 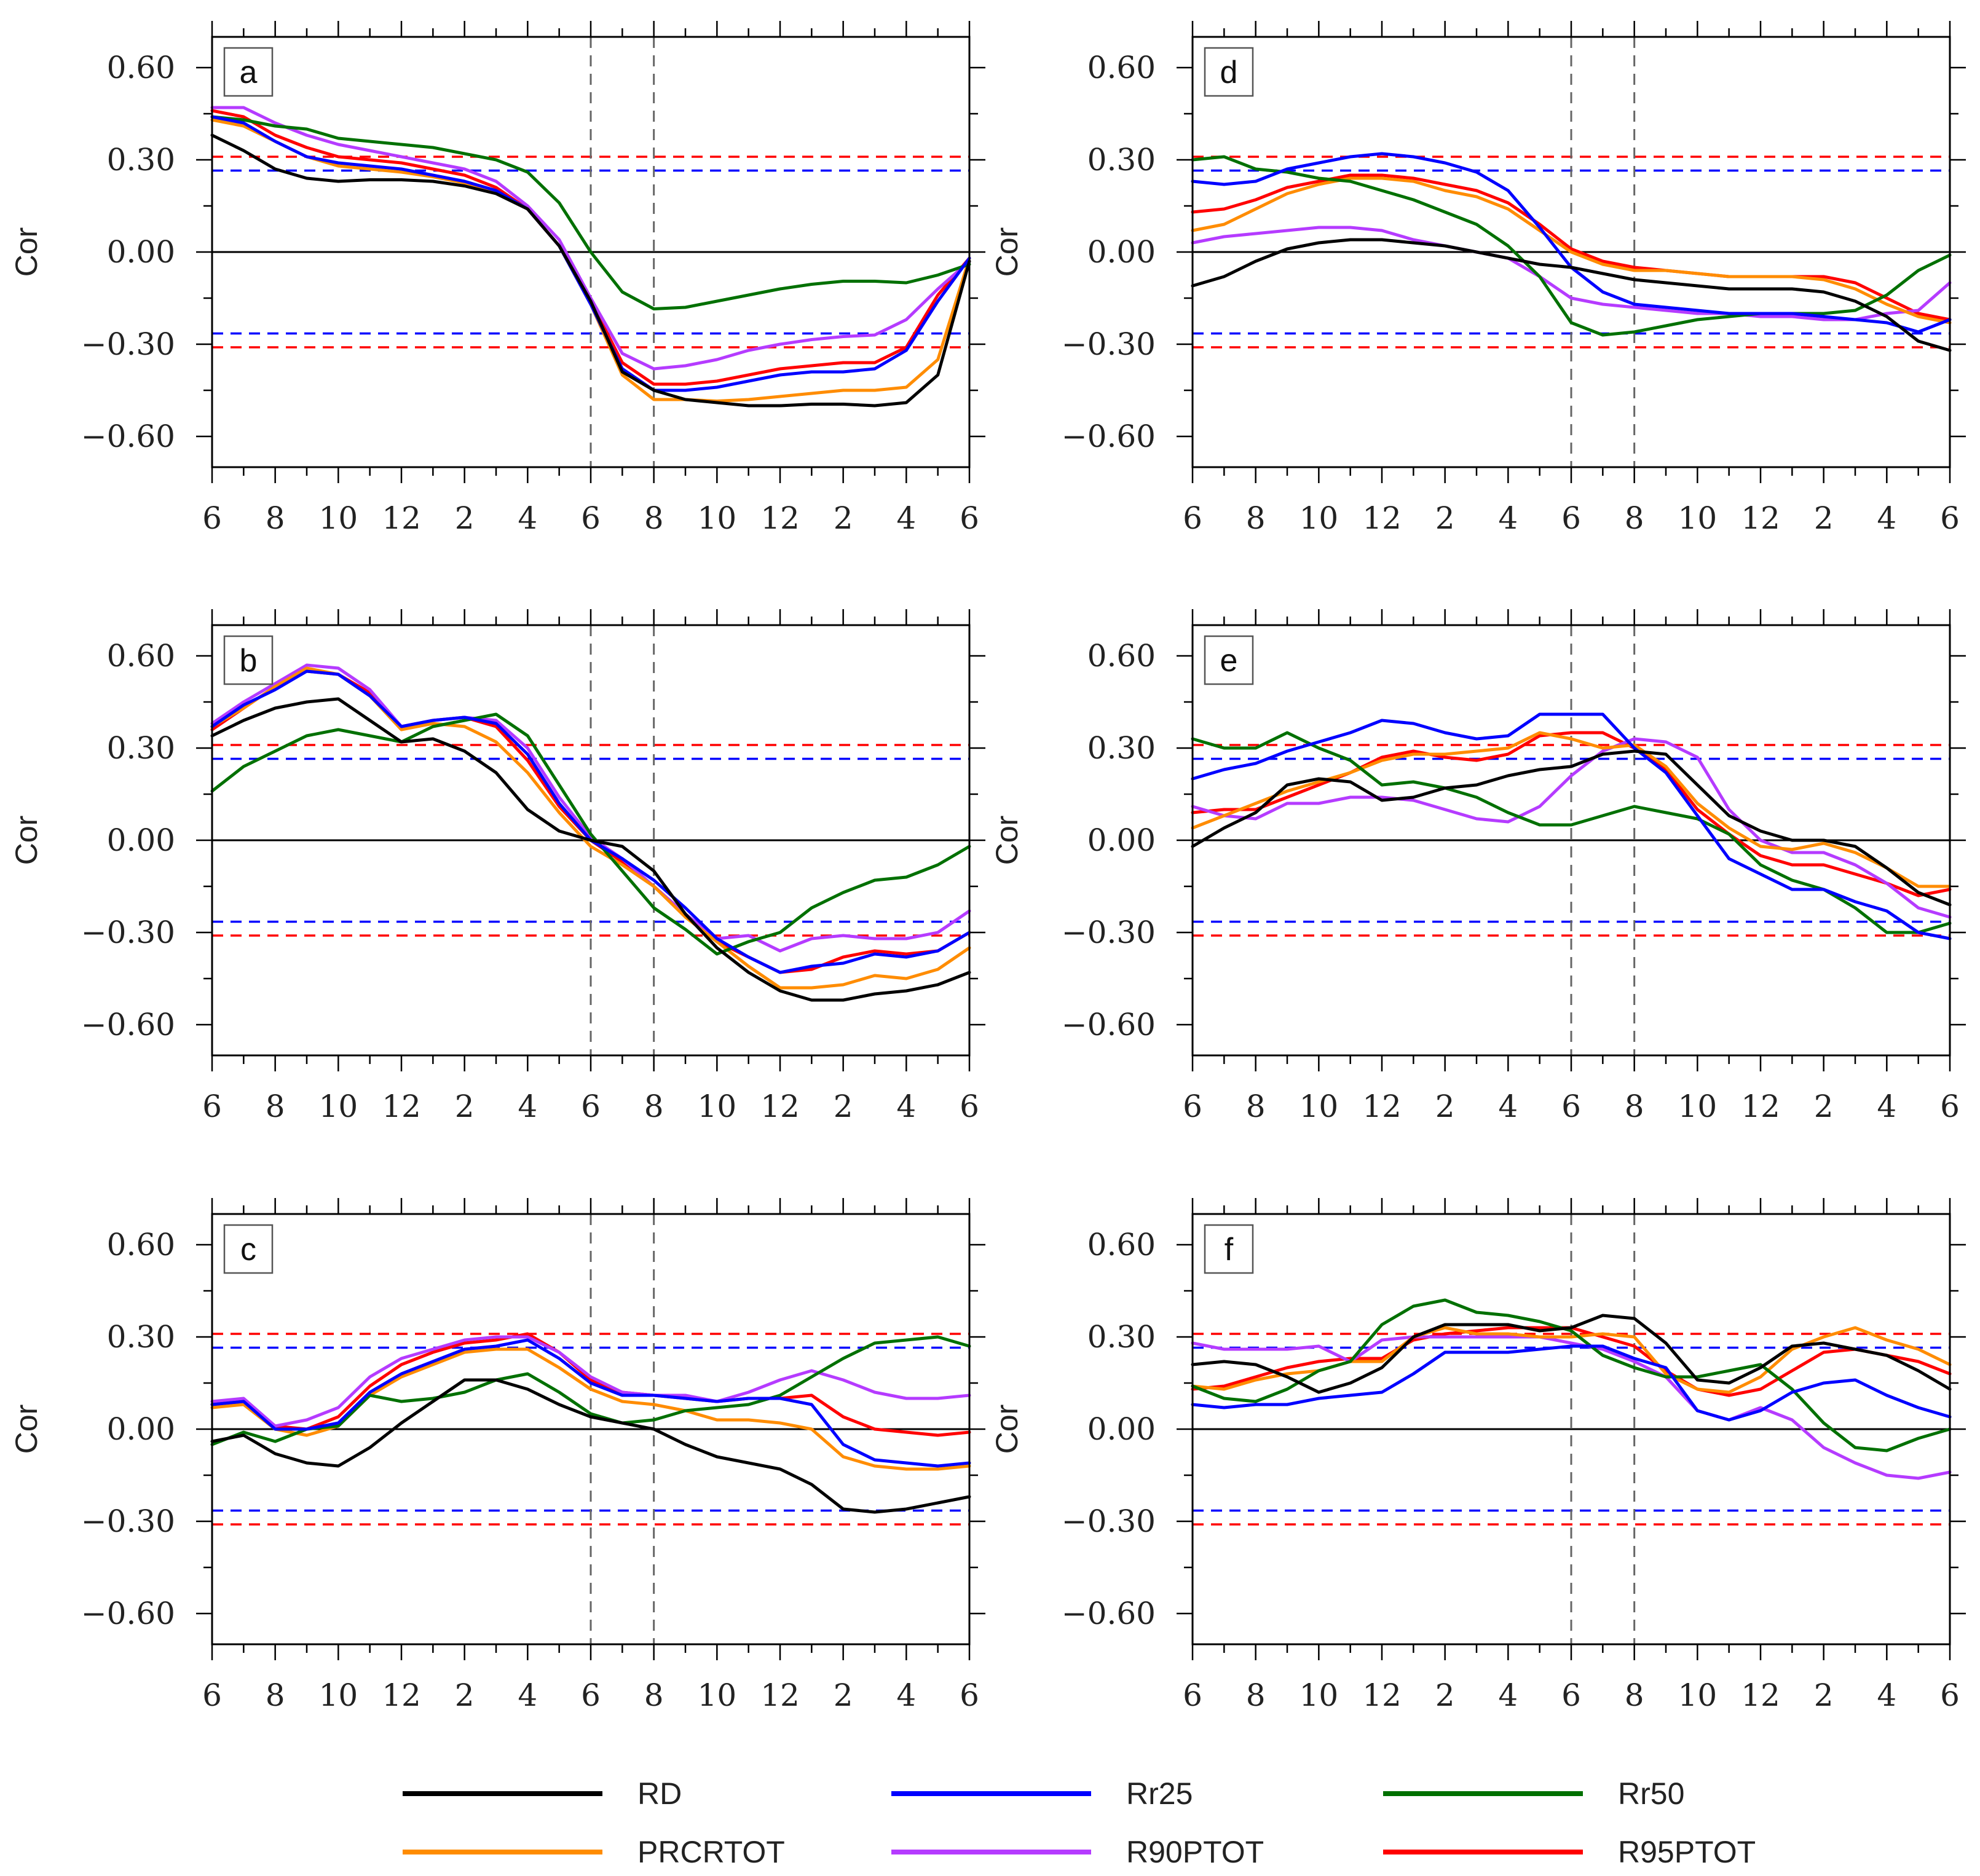 I want to click on legend-label-RD: RD, so click(x=660, y=1793).